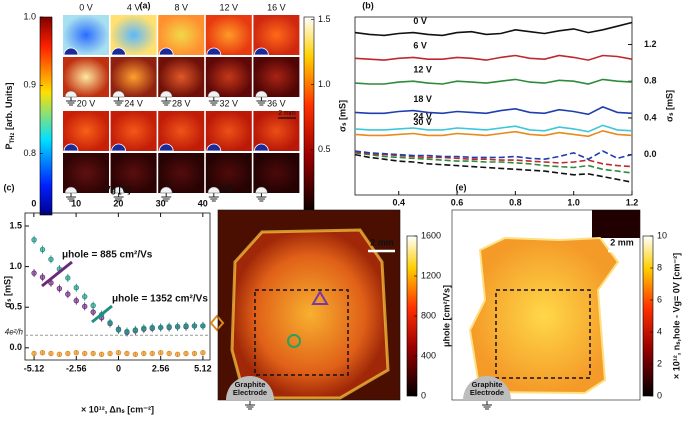 Image resolution: width=685 pixels, height=424 pixels. I want to click on panel-label: (c), so click(9, 187).